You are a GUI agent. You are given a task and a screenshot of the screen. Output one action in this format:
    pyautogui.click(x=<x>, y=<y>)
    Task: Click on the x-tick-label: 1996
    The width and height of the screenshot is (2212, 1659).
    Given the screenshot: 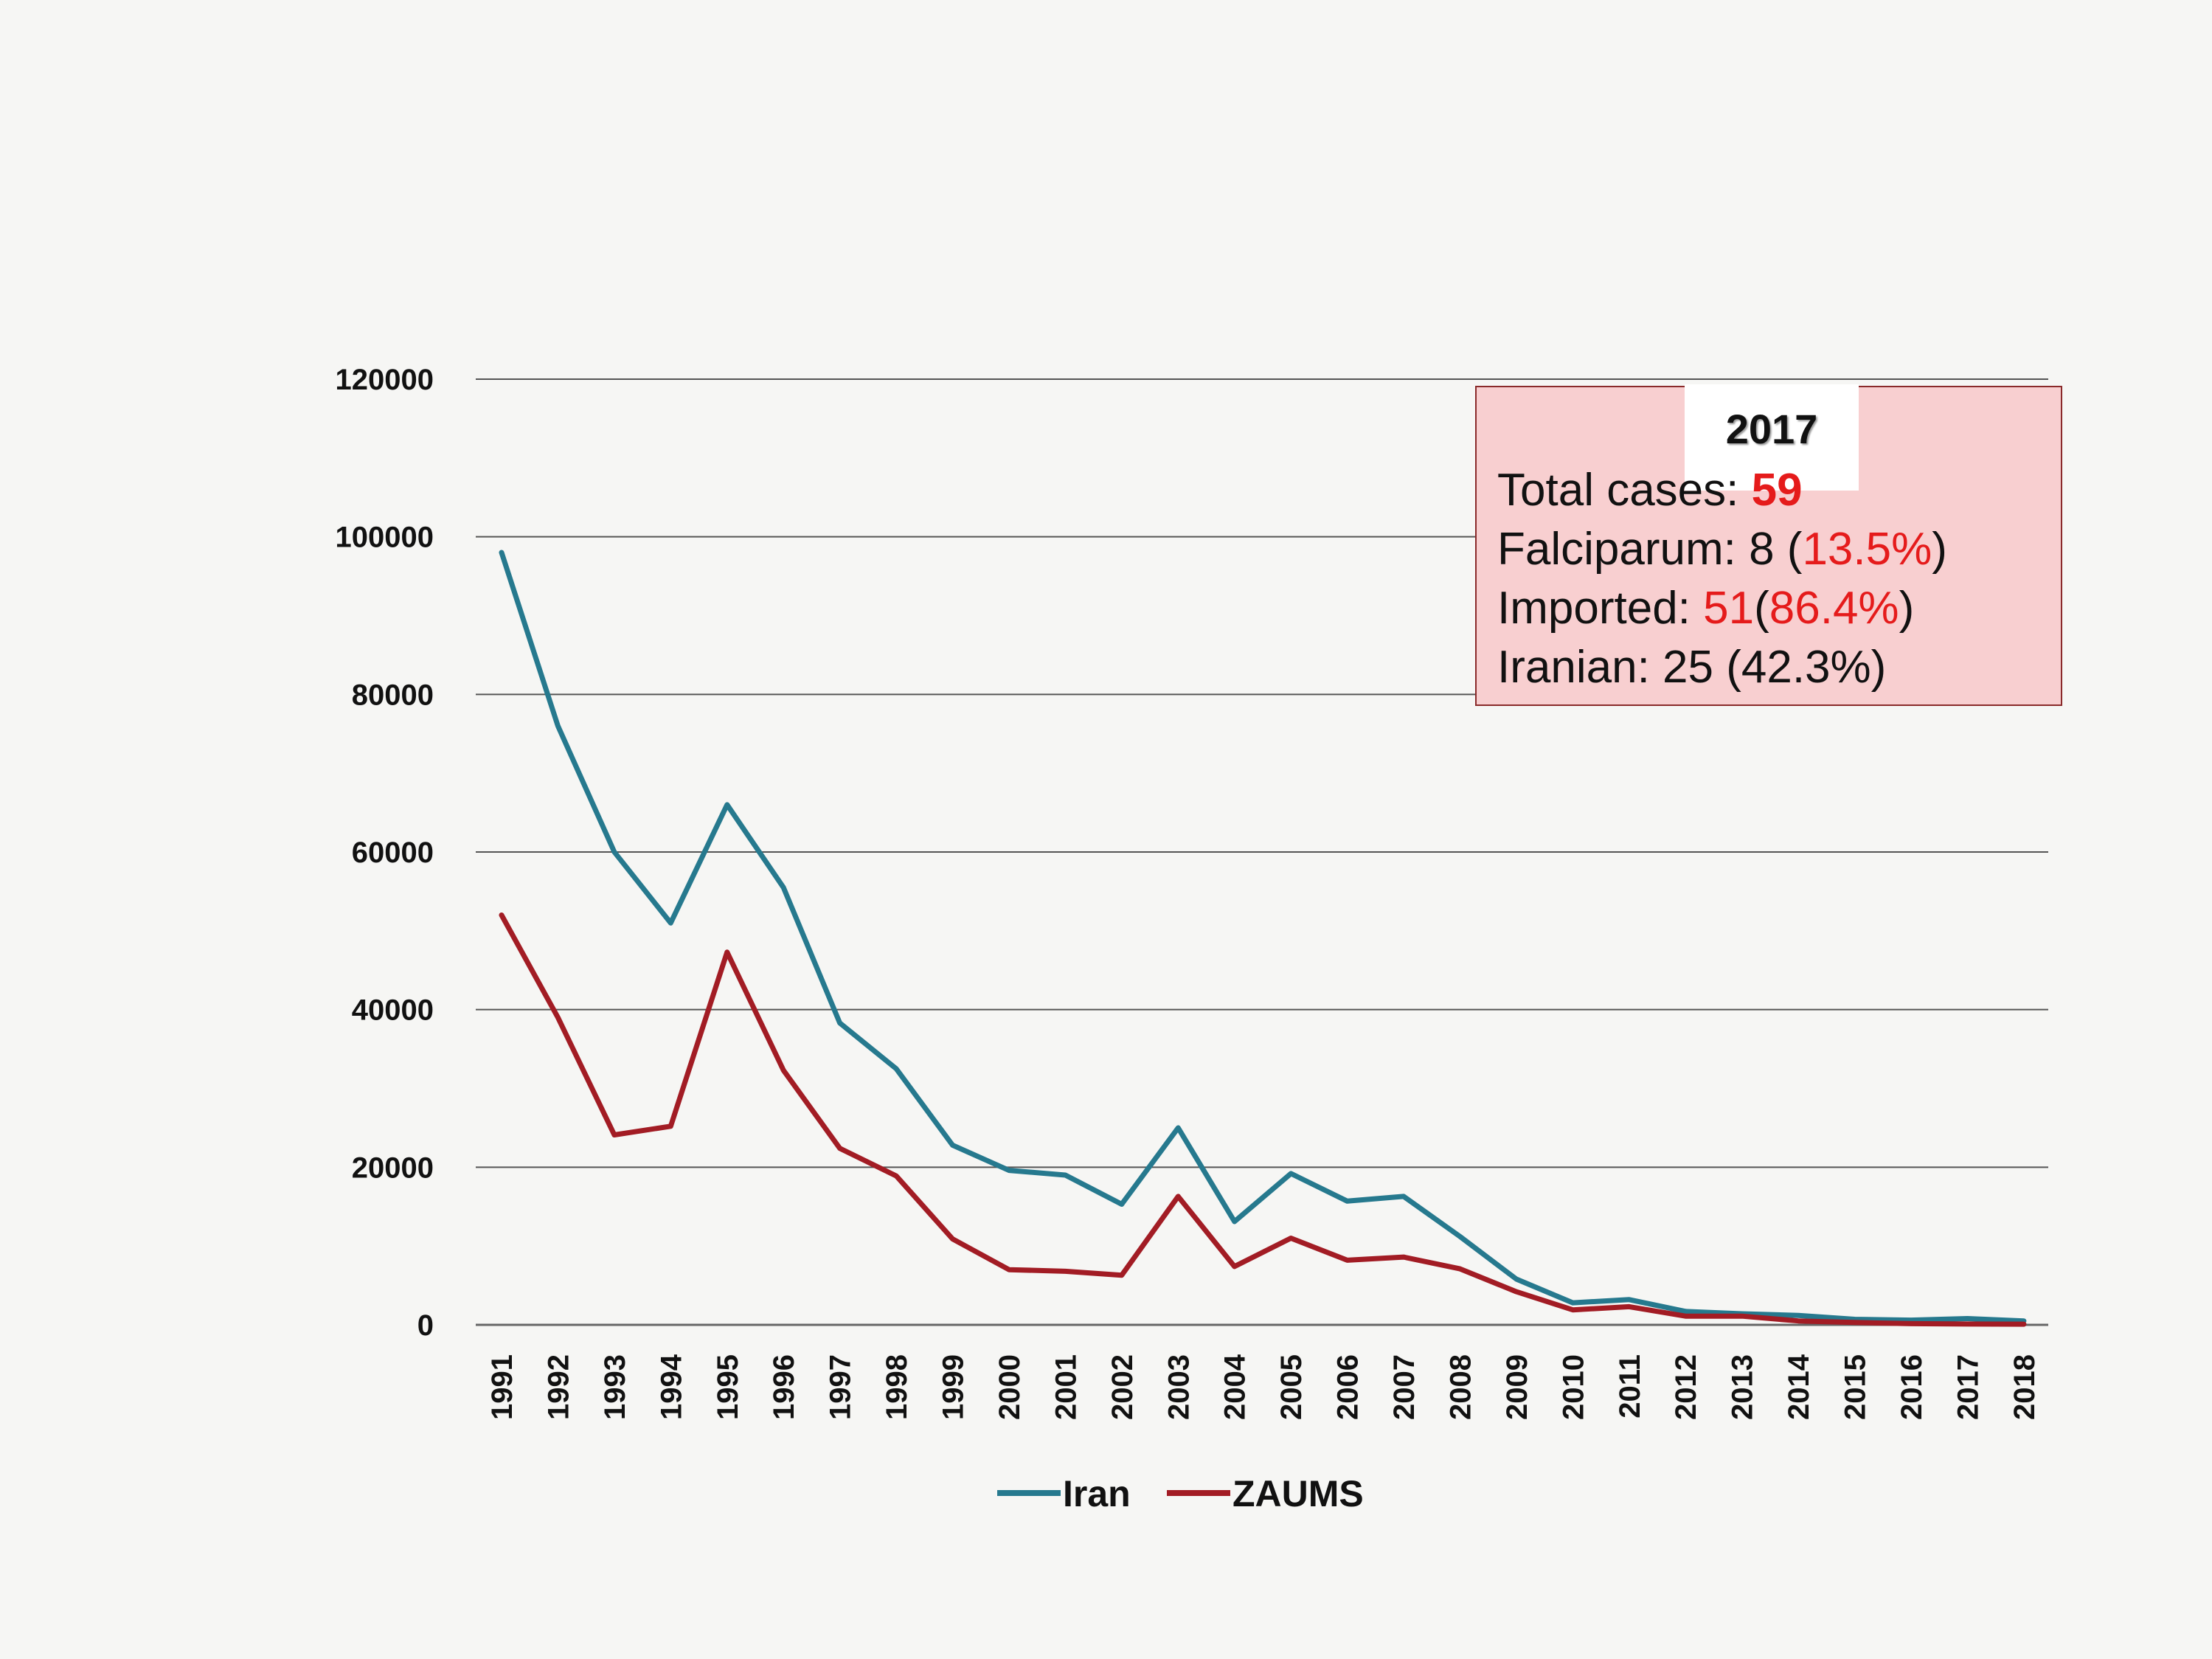 What is the action you would take?
    pyautogui.click(x=784, y=1387)
    